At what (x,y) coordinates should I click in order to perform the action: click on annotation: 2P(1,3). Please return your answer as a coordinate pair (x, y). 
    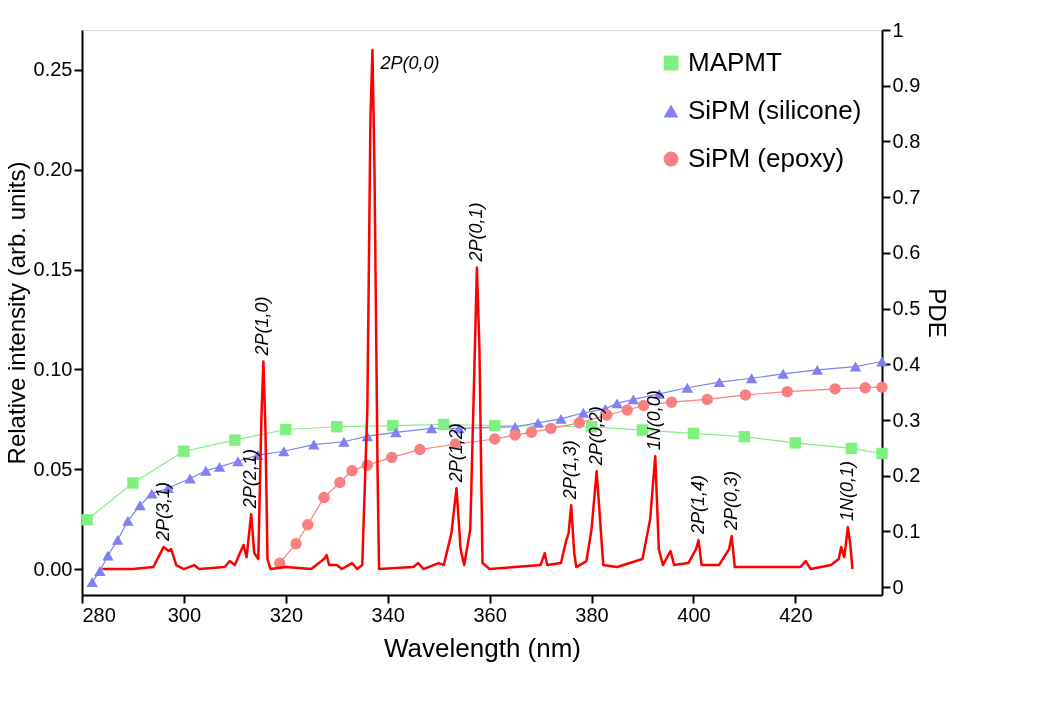
    Looking at the image, I should click on (570, 470).